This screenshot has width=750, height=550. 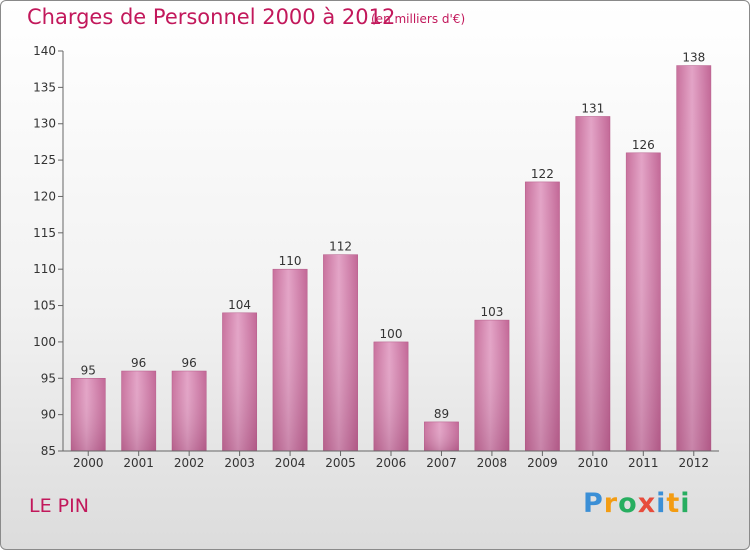 What do you see at coordinates (542, 463) in the screenshot?
I see `x-tick-label: 2009` at bounding box center [542, 463].